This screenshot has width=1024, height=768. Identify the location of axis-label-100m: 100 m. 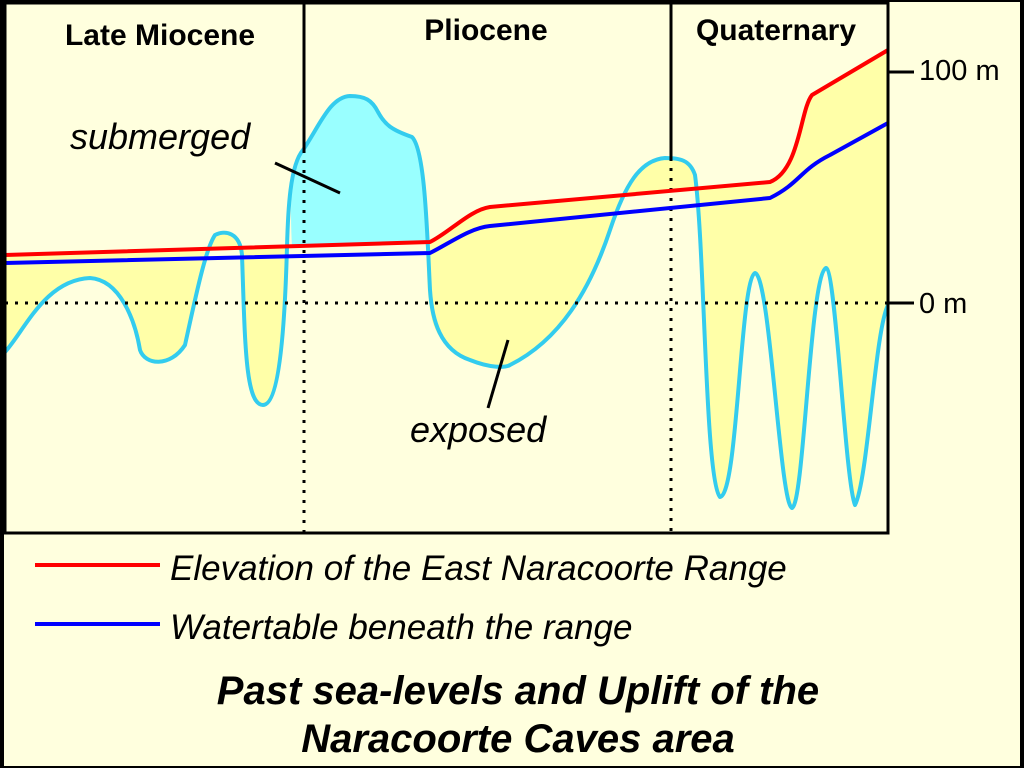
(959, 71).